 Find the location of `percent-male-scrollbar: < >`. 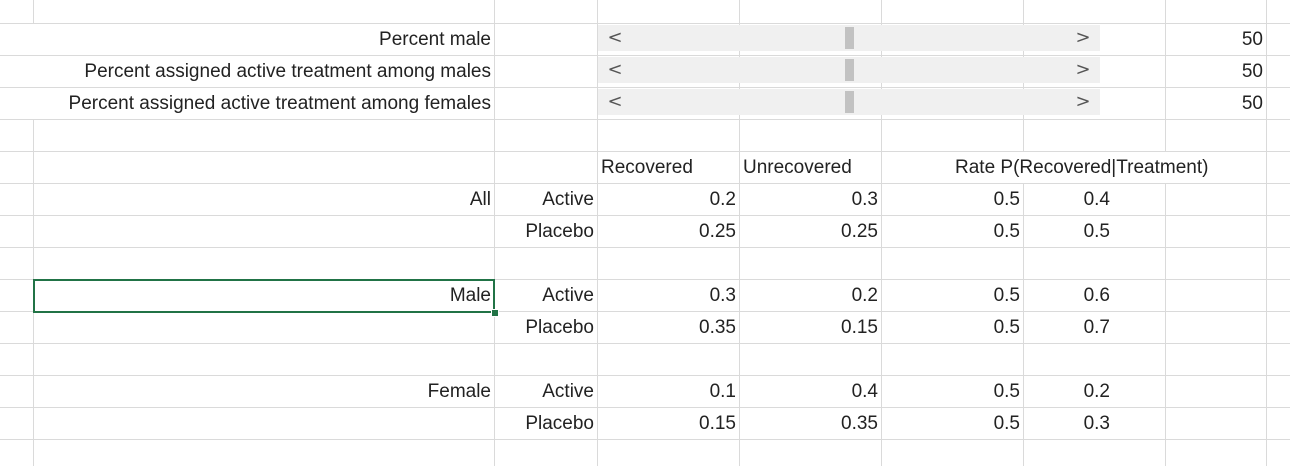

percent-male-scrollbar: < > is located at coordinates (849, 38).